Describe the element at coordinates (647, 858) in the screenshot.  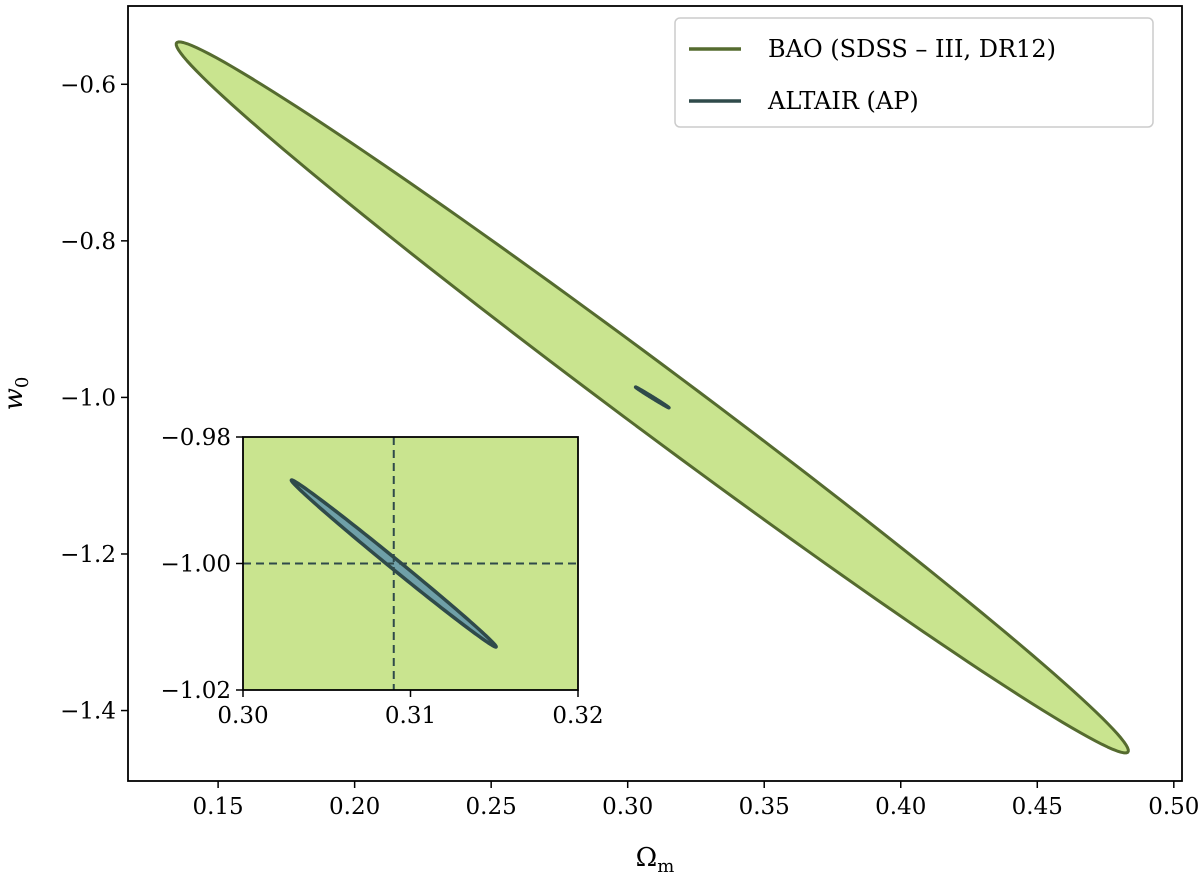
I see `x-axis-label-symbol: Ω` at that location.